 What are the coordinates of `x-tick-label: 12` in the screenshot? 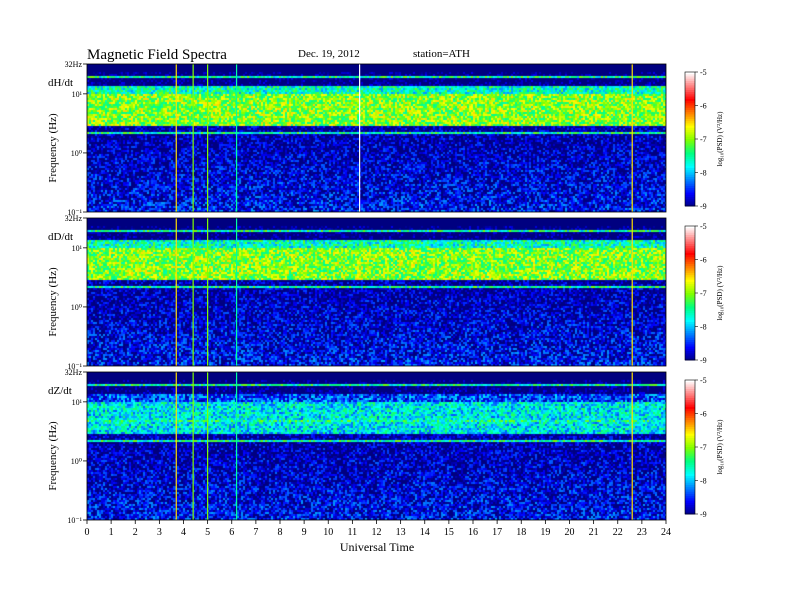 It's located at (377, 532).